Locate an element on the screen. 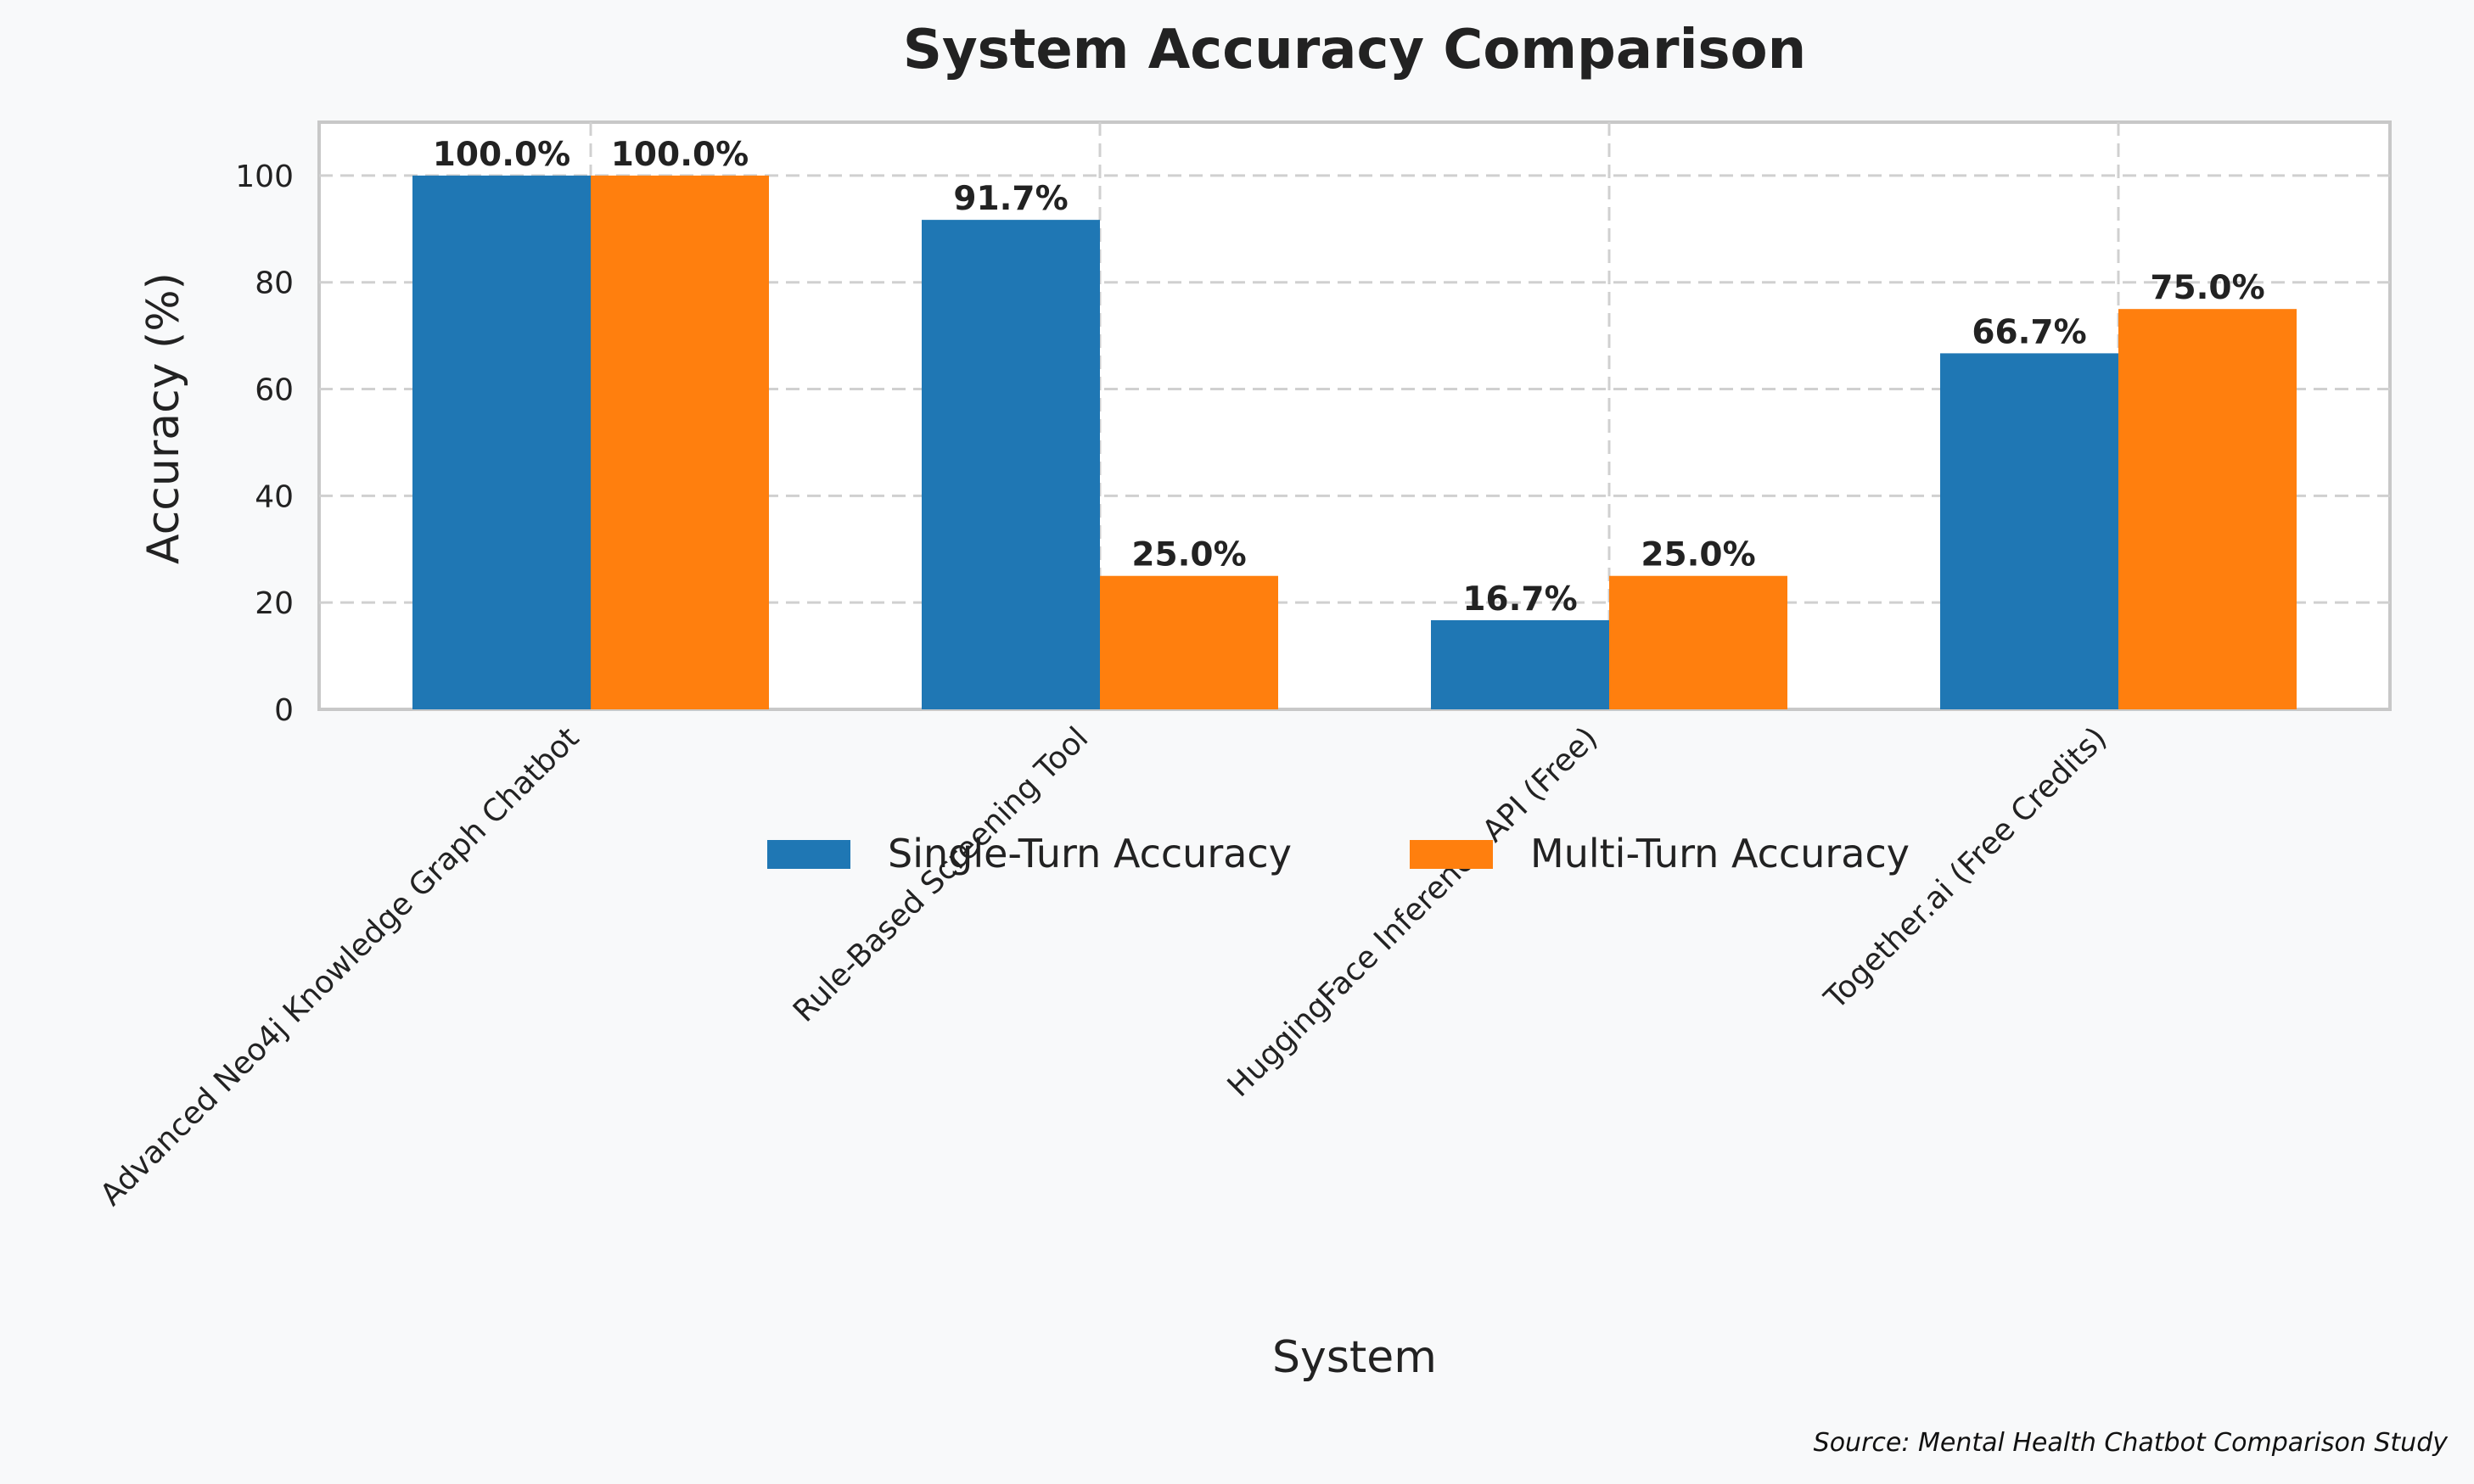 The width and height of the screenshot is (2474, 1484). y-tick-label: 20 is located at coordinates (274, 603).